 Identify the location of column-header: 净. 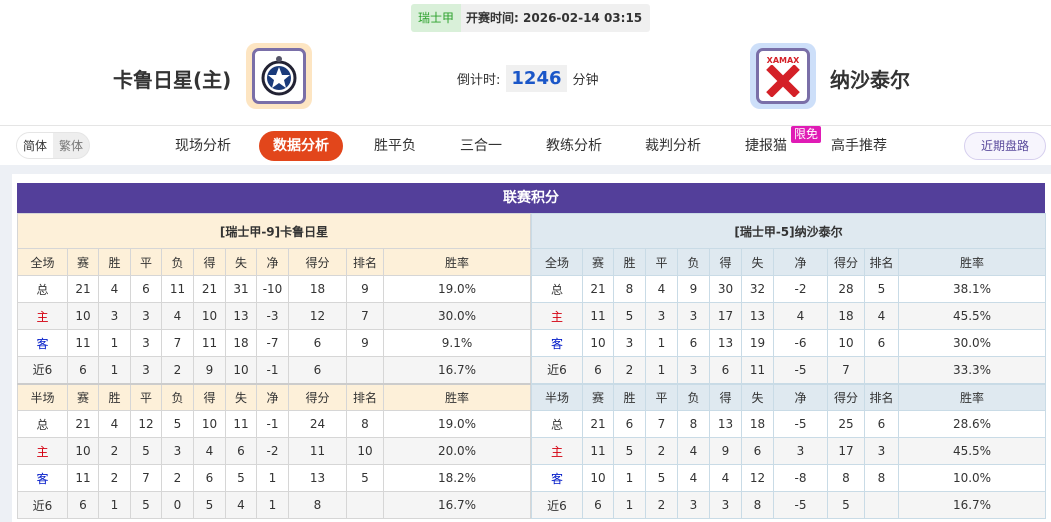
(800, 396).